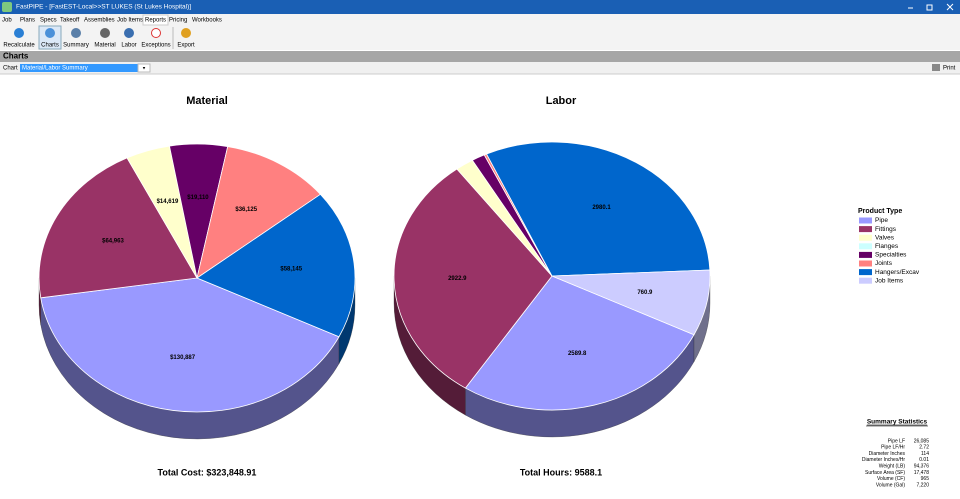 Image resolution: width=960 pixels, height=499 pixels. I want to click on chart-row, so click(480, 68).